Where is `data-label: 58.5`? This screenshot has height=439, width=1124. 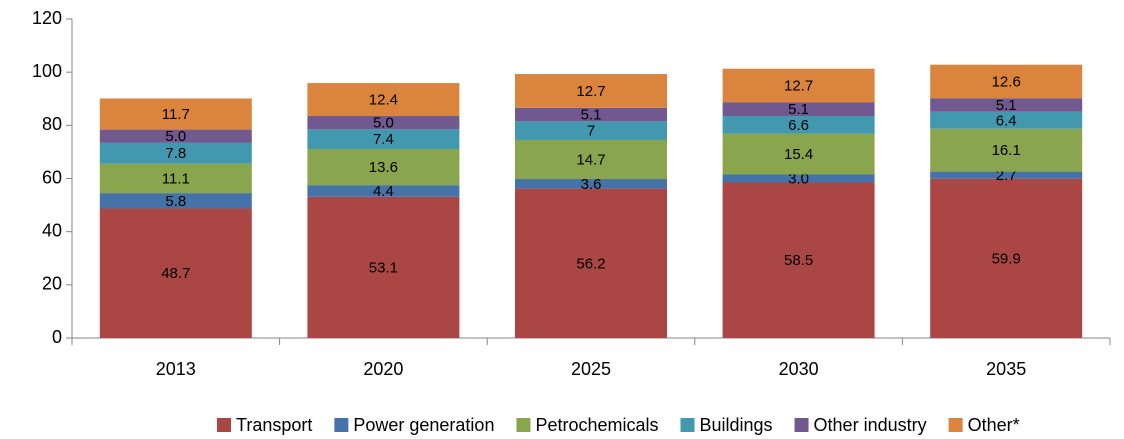 data-label: 58.5 is located at coordinates (798, 260).